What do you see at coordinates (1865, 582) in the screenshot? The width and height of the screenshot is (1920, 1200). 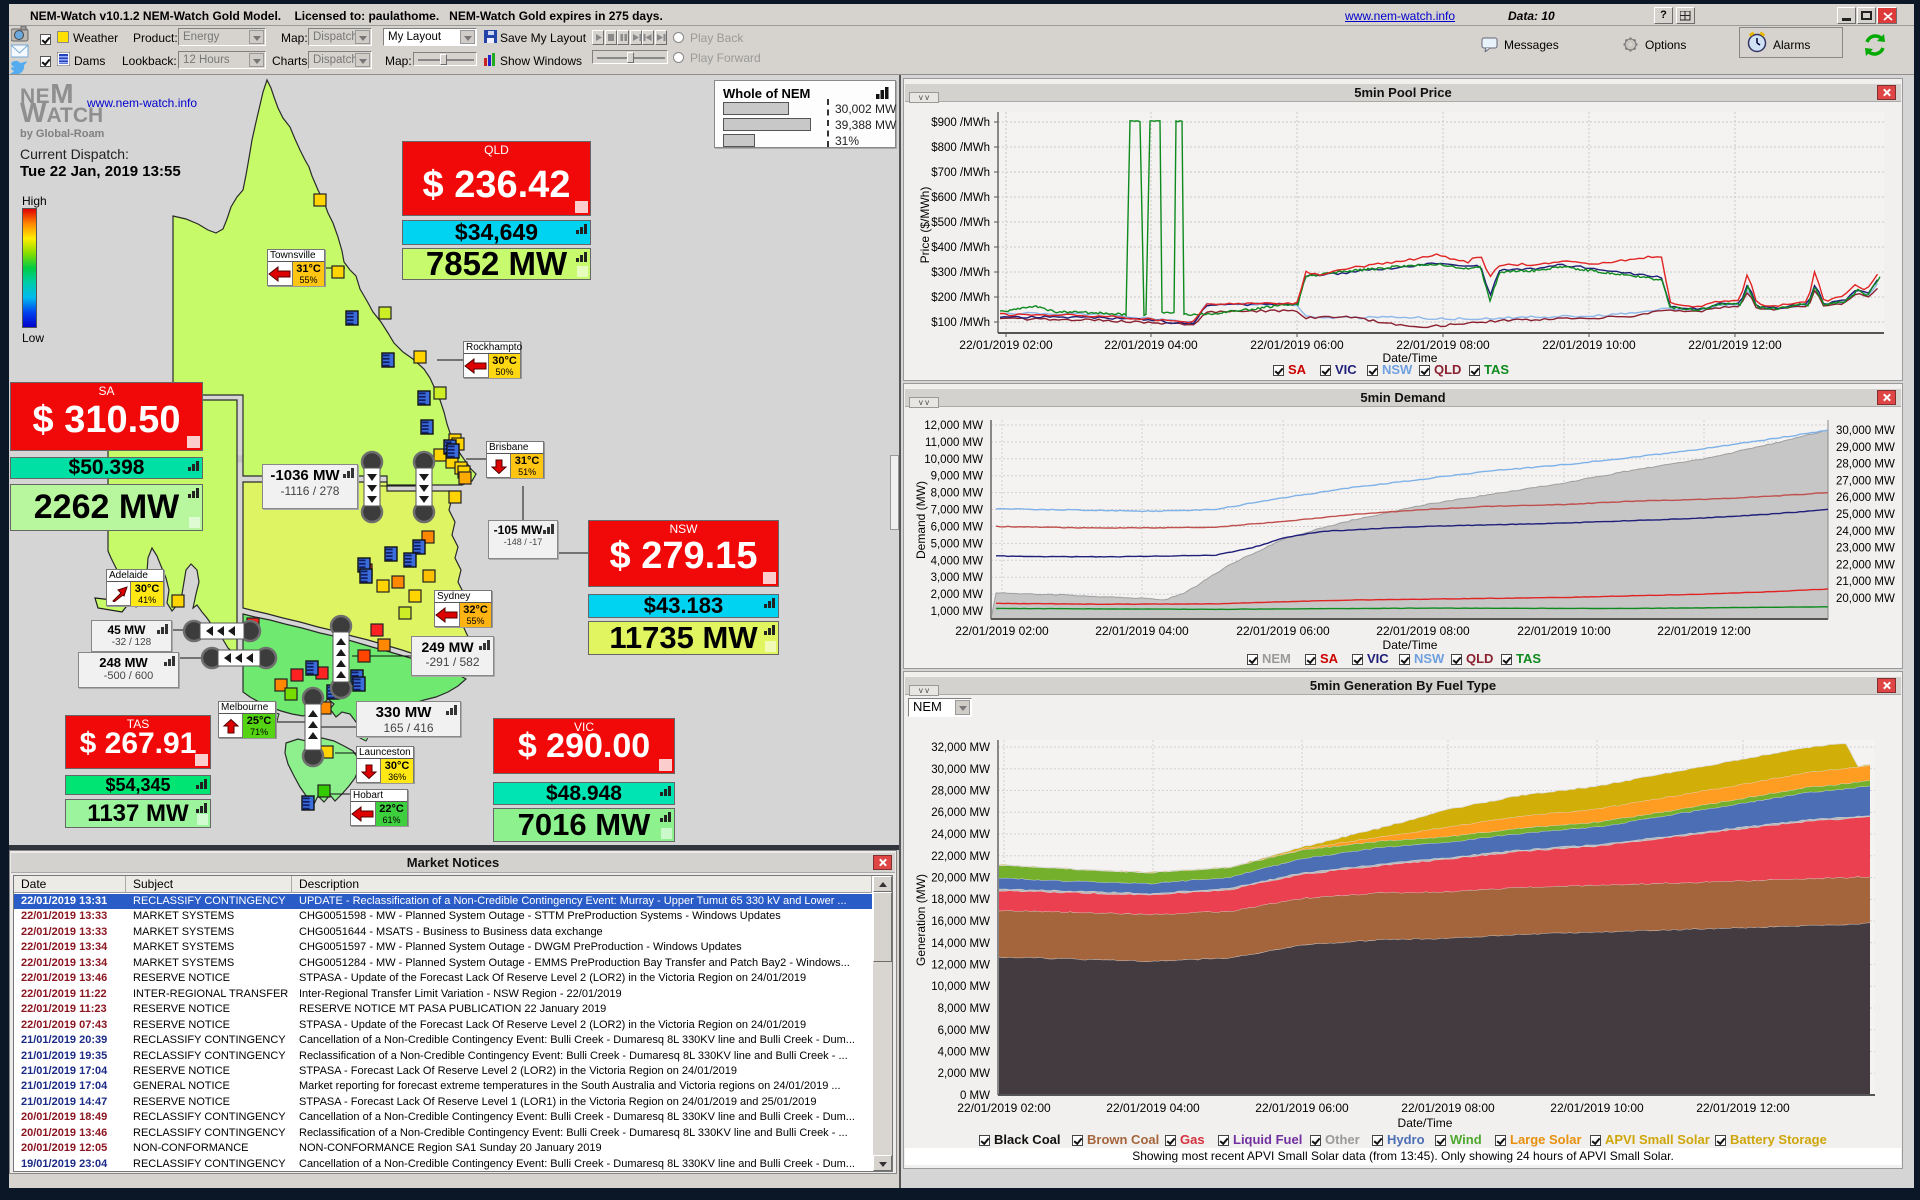 I see `svg-text: 21,000 MW` at bounding box center [1865, 582].